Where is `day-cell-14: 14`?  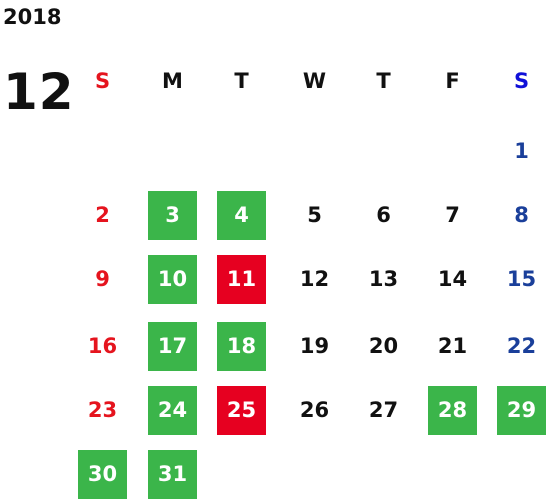 day-cell-14: 14 is located at coordinates (452, 279).